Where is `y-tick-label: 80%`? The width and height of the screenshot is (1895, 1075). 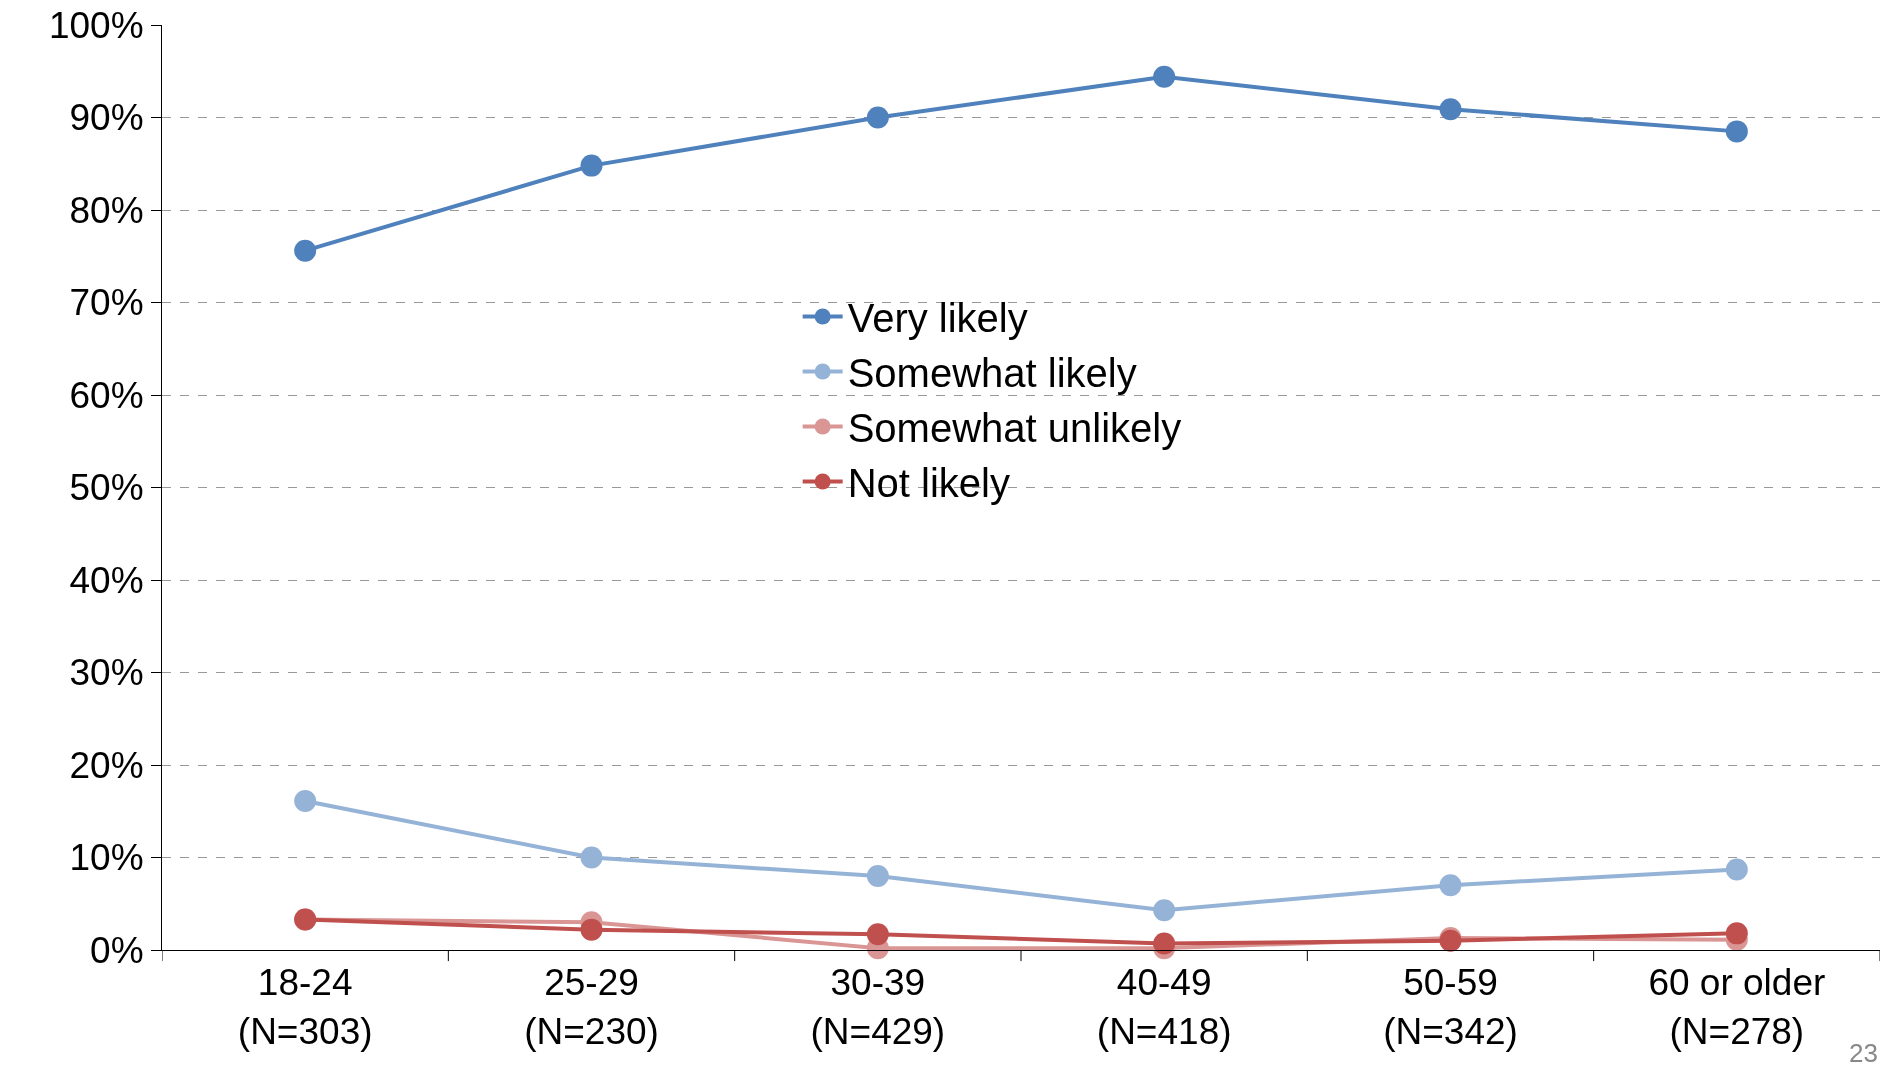 y-tick-label: 80% is located at coordinates (106, 210).